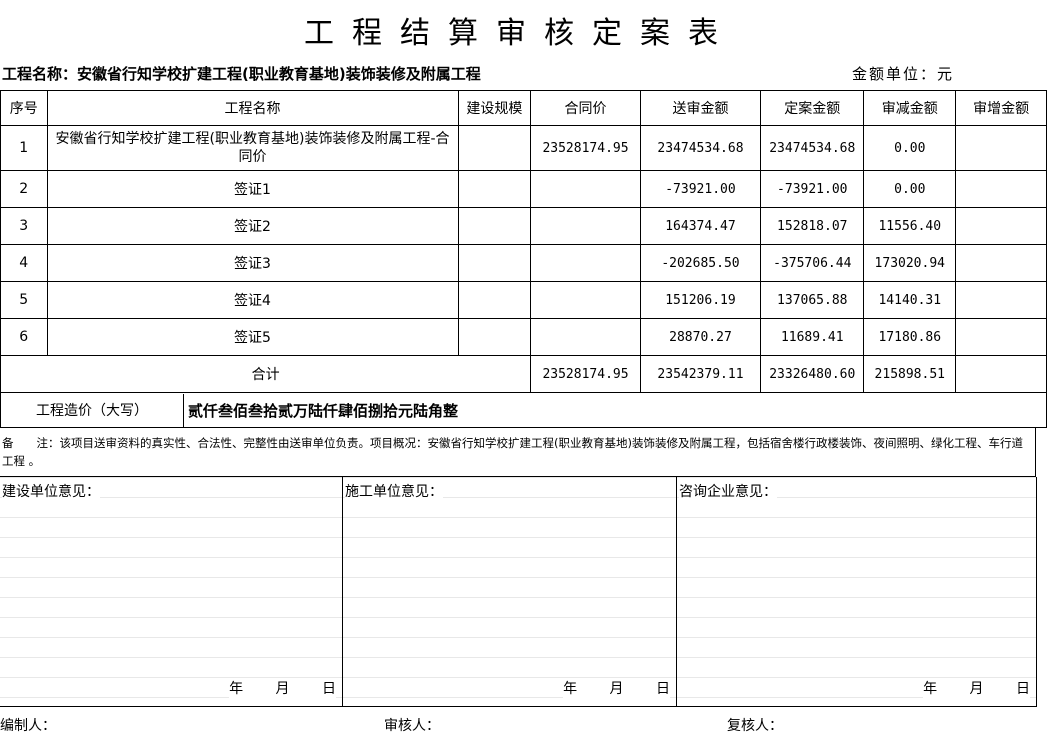  Describe the element at coordinates (812, 374) in the screenshot. I see `total-approved: 23326480.60` at that location.